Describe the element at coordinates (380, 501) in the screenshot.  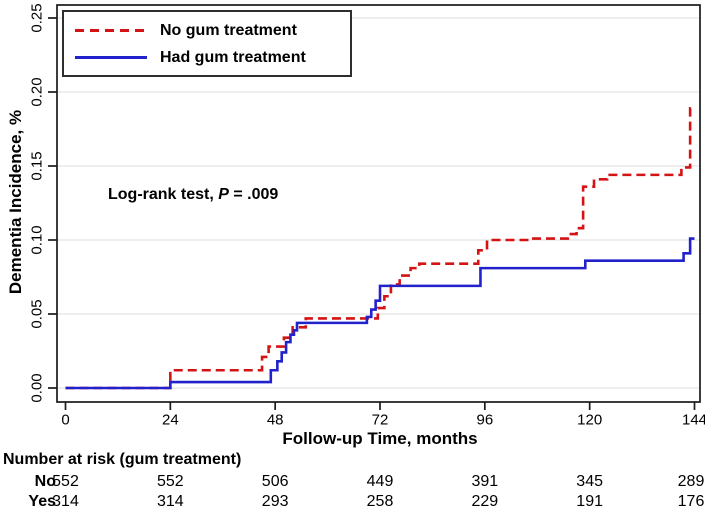
I see `risk-value: 258` at that location.